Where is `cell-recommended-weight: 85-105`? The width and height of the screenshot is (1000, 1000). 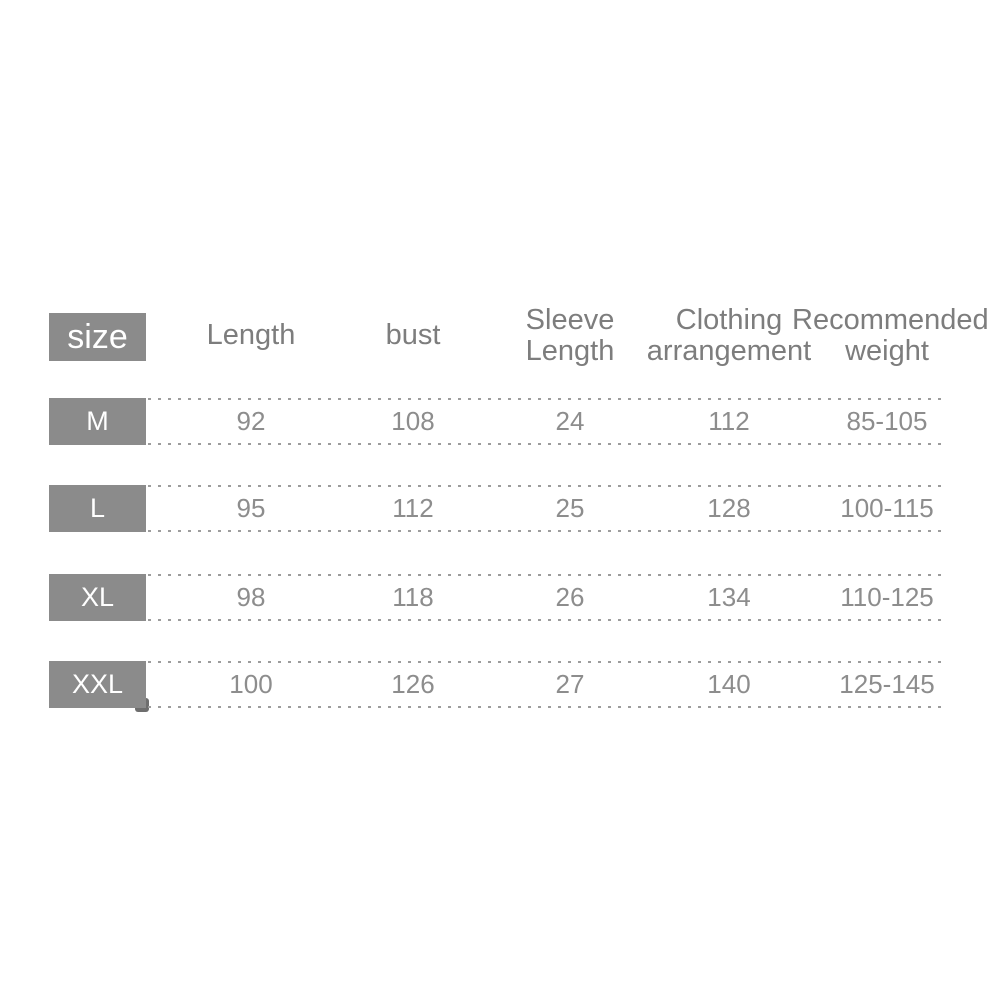 cell-recommended-weight: 85-105 is located at coordinates (887, 421).